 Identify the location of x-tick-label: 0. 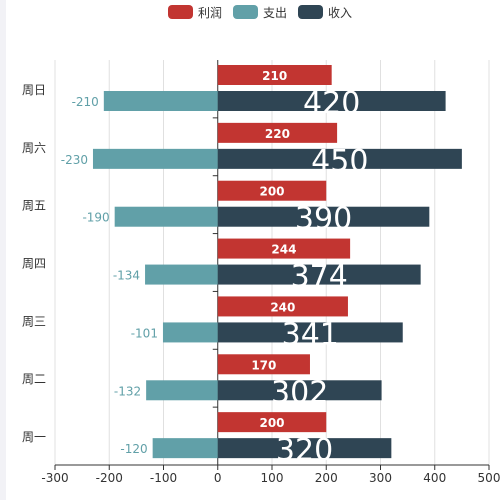
(218, 478).